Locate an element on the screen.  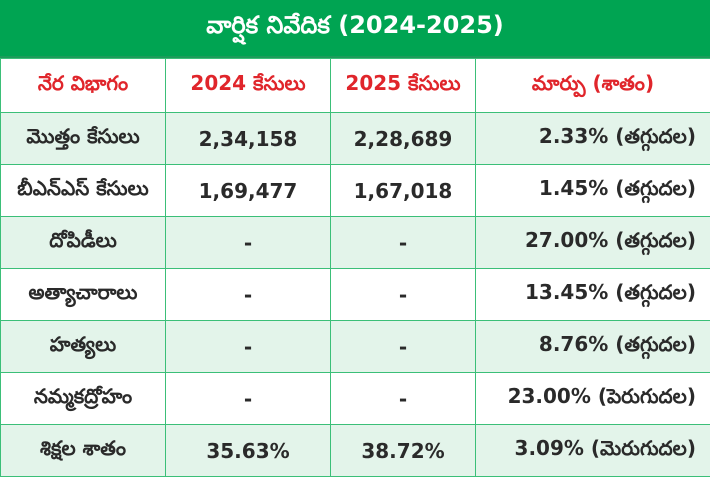
change-cell: 1.45% (తగ్గుదల) is located at coordinates (593, 191).